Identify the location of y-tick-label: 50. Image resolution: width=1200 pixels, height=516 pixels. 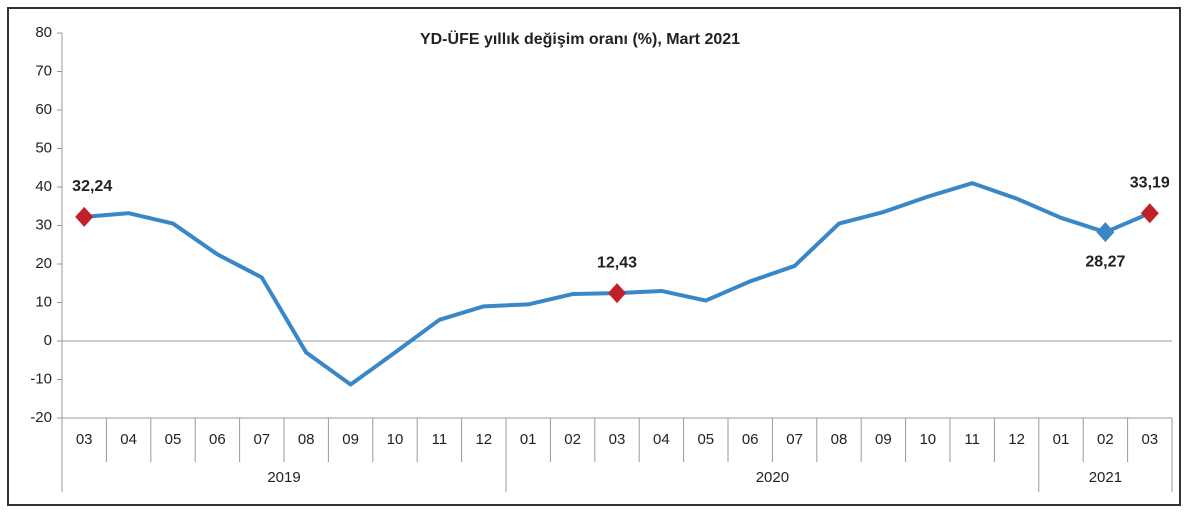
(43, 147).